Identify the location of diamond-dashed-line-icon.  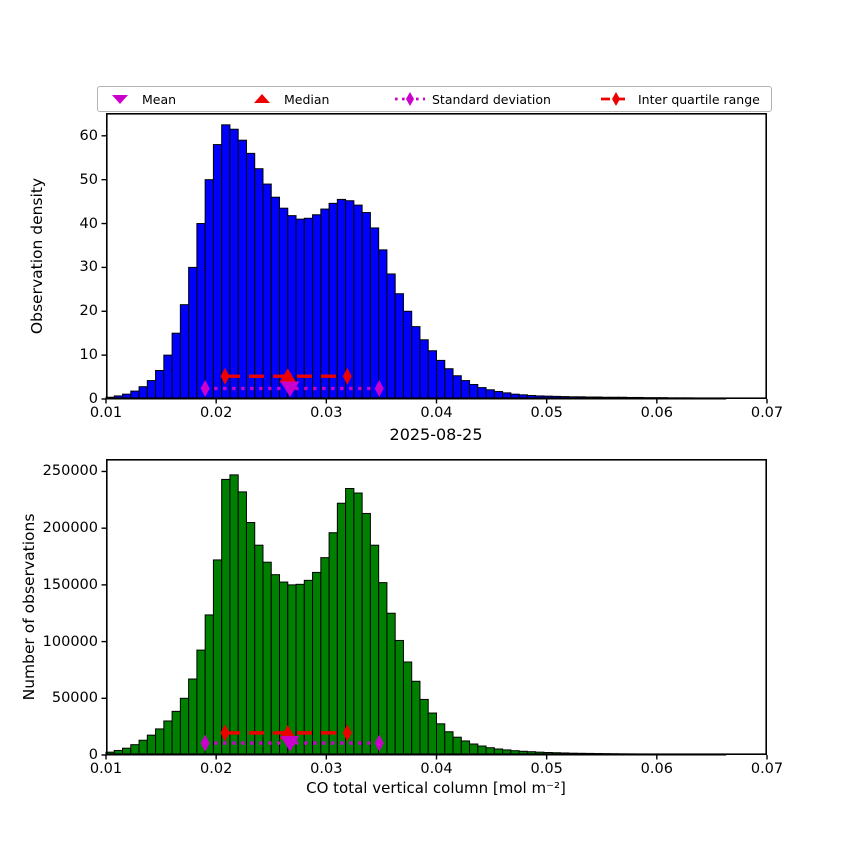
(616, 99).